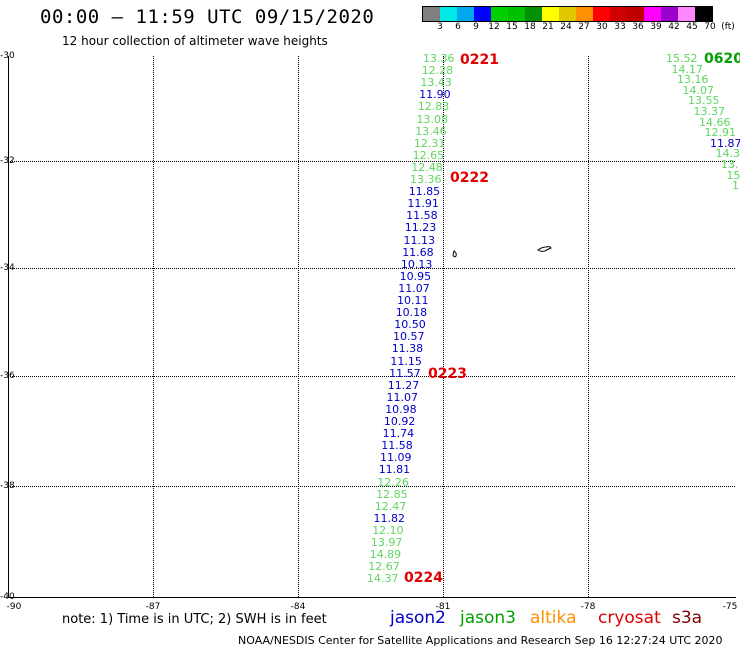 Image resolution: width=740 pixels, height=650 pixels. What do you see at coordinates (396, 458) in the screenshot?
I see `wave-height-value: 11.09` at bounding box center [396, 458].